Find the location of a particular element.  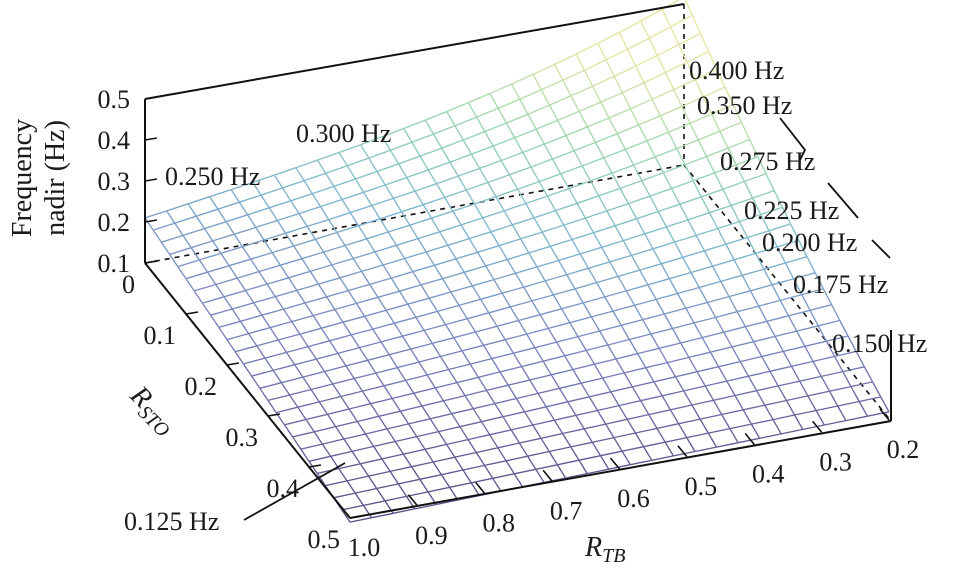

contour-label-0.150: 0.150 Hz is located at coordinates (879, 343).